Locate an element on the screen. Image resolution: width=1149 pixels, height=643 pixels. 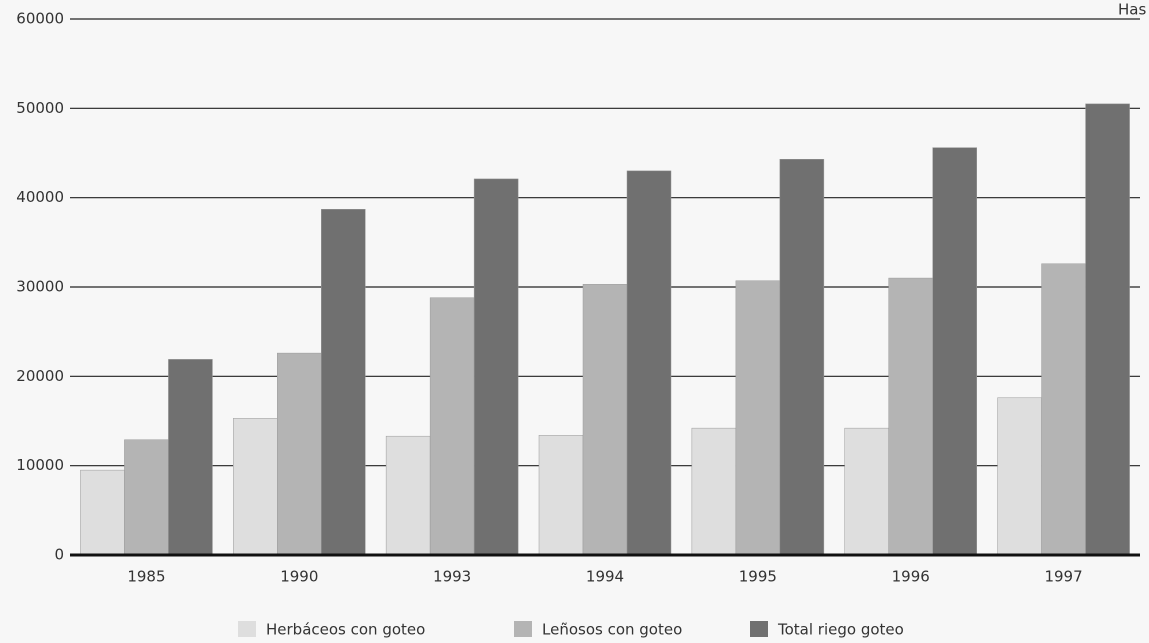
x-tick-label: 1985 is located at coordinates (146, 577).